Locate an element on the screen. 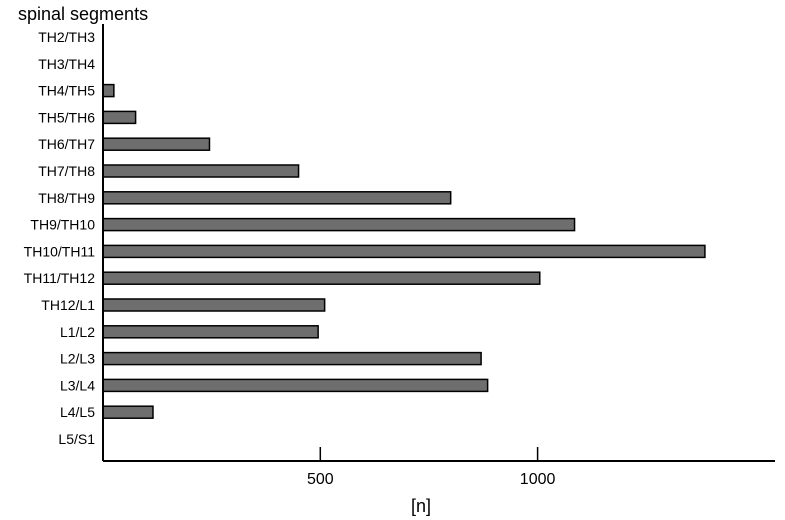  x-tick-label: 500 is located at coordinates (320, 479).